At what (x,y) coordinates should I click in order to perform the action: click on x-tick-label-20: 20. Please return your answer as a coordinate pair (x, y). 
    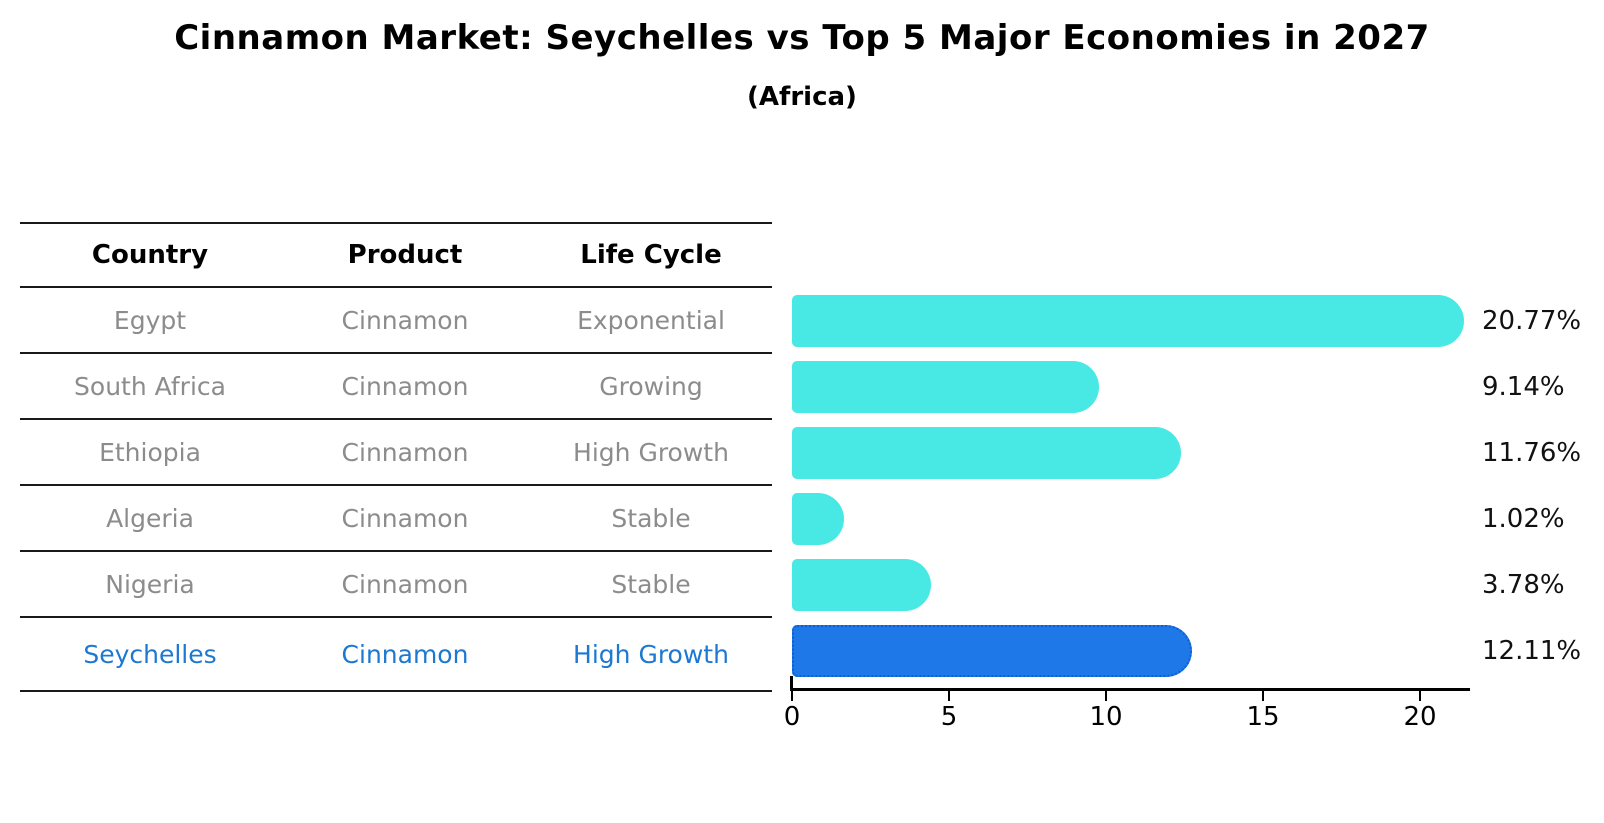
    Looking at the image, I should click on (1420, 717).